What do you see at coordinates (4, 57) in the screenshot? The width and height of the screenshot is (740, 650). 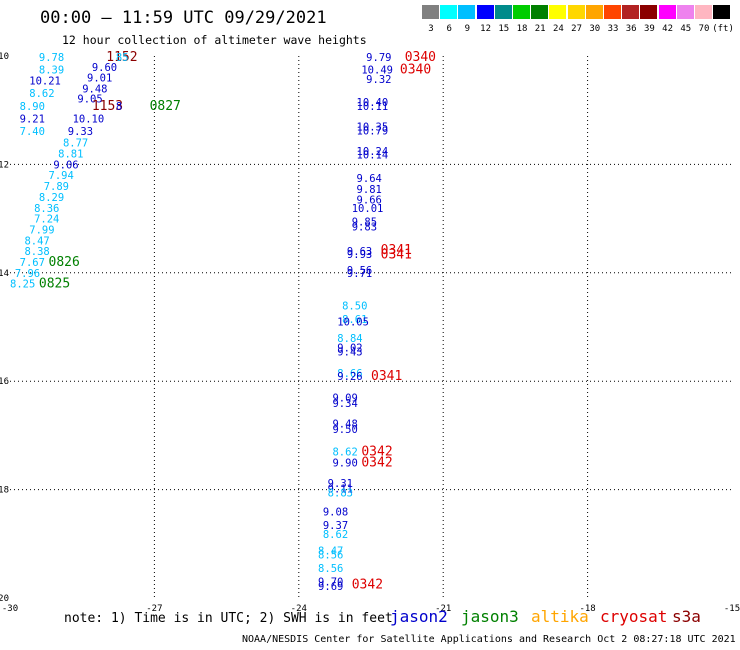 I see `y-tick-label: -10` at bounding box center [4, 57].